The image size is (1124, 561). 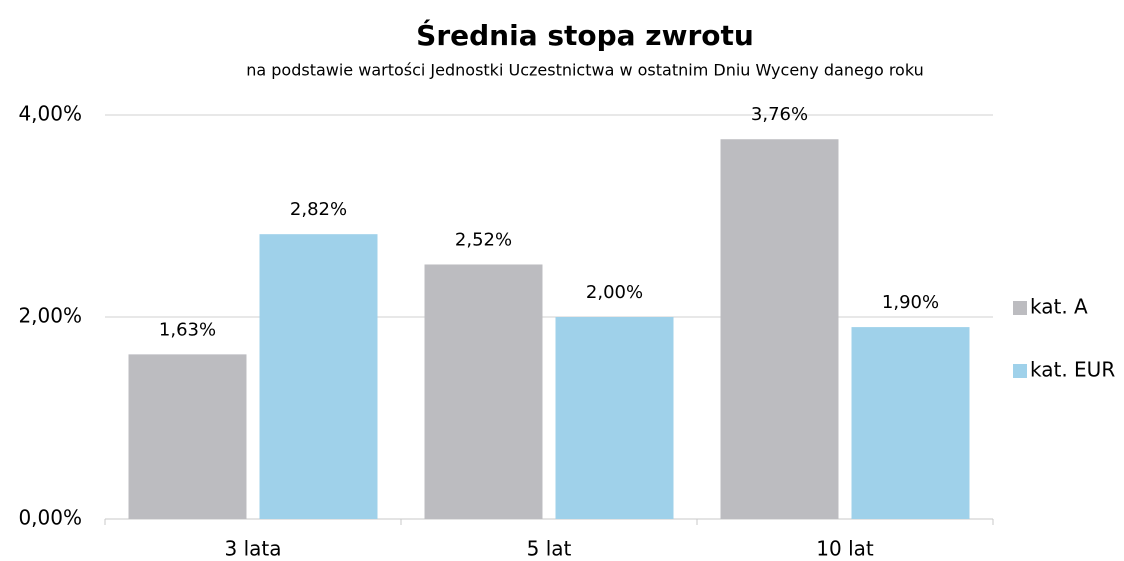 I want to click on y-tick-label: 4,00%, so click(x=50, y=114).